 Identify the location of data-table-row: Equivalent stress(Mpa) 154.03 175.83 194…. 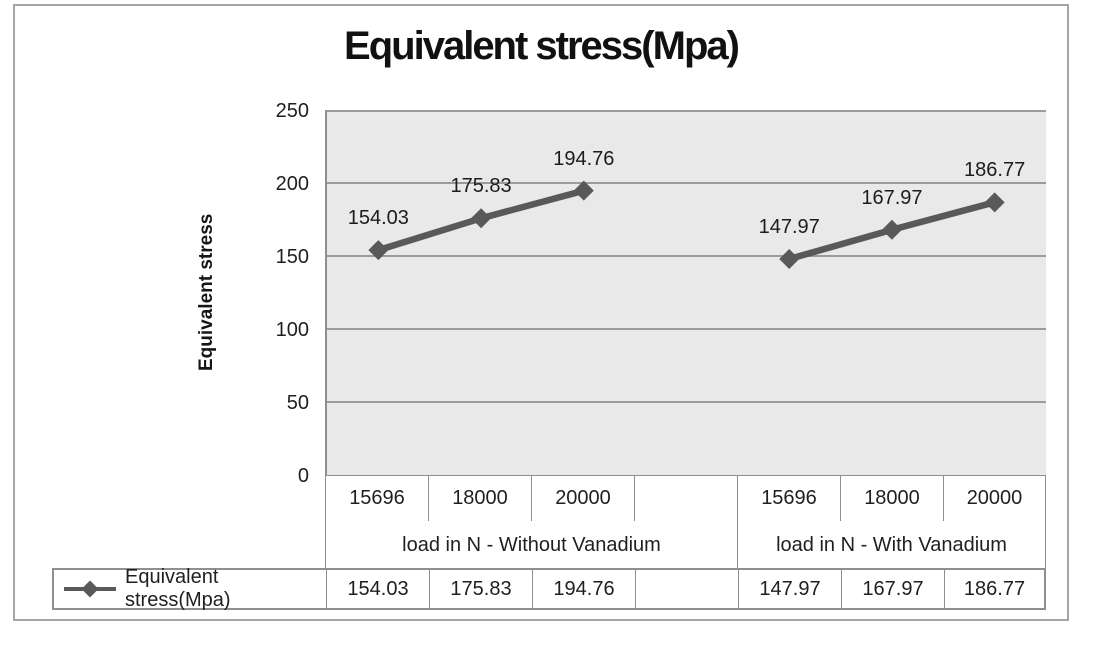
(549, 588).